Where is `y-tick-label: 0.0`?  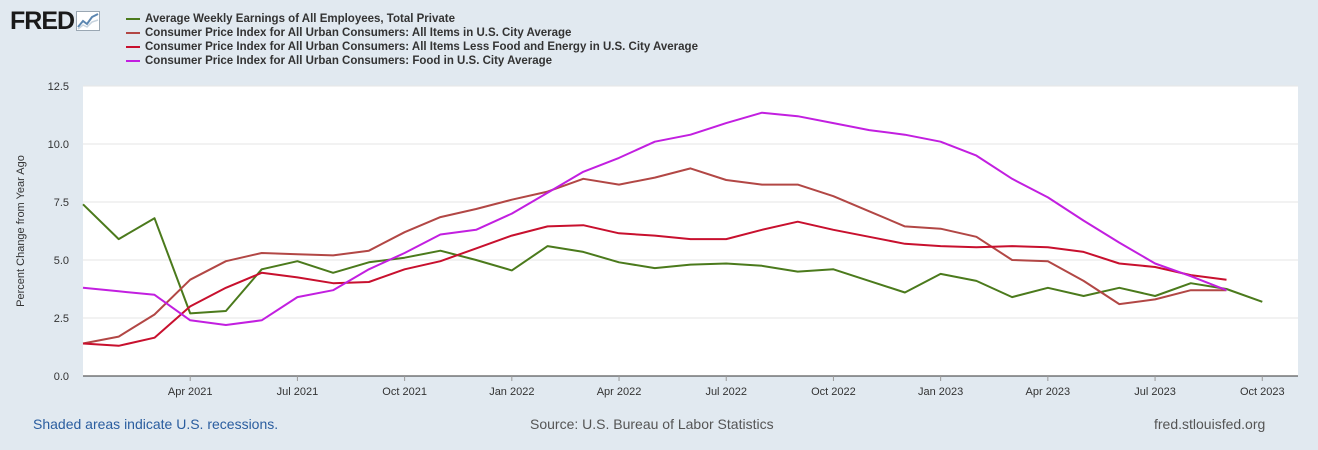 y-tick-label: 0.0 is located at coordinates (61, 377).